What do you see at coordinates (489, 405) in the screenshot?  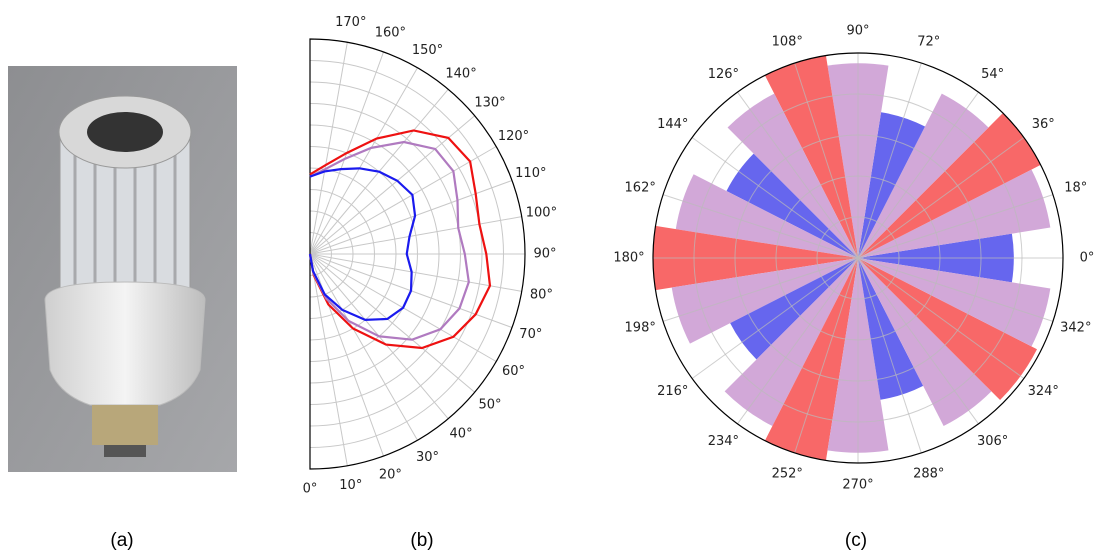 I see `theta-tick-label: 50°` at bounding box center [489, 405].